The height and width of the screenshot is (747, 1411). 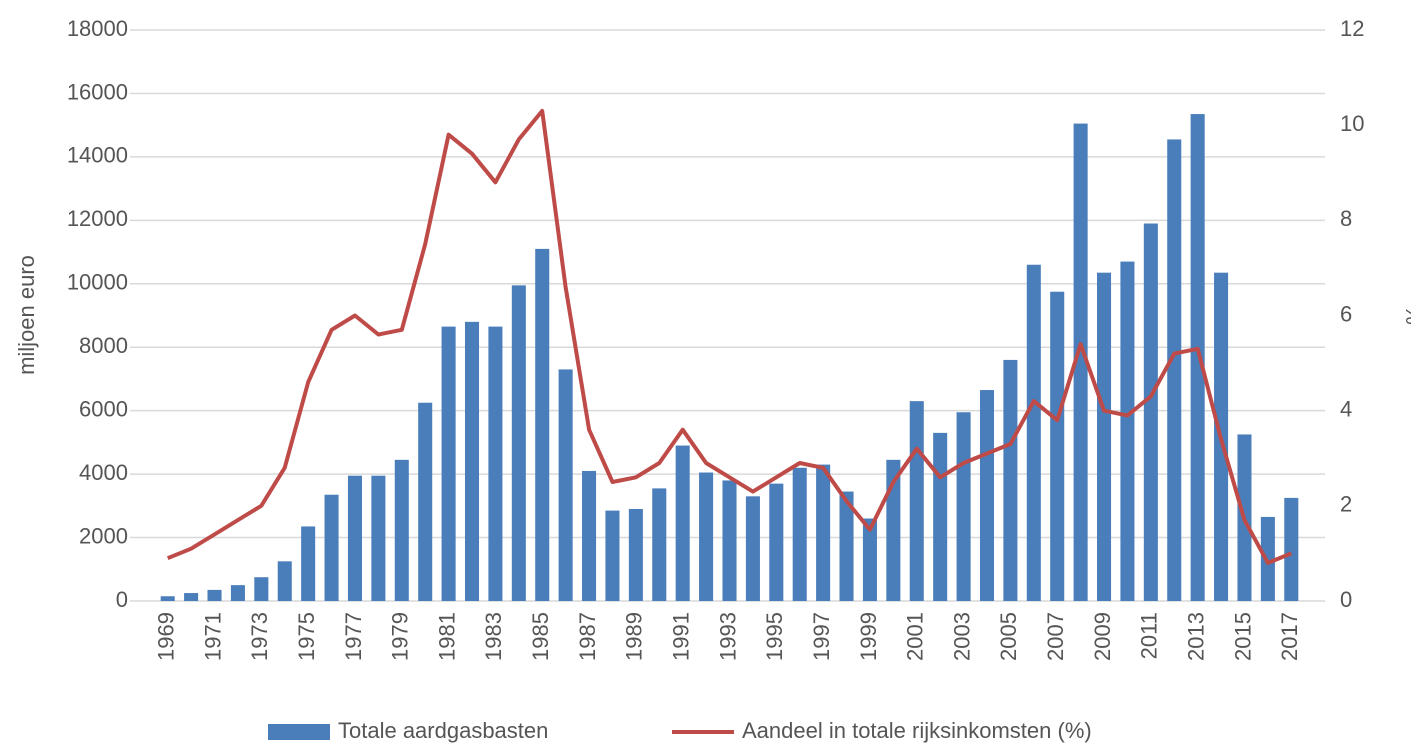 What do you see at coordinates (1346, 599) in the screenshot?
I see `y2-tick-label: 0` at bounding box center [1346, 599].